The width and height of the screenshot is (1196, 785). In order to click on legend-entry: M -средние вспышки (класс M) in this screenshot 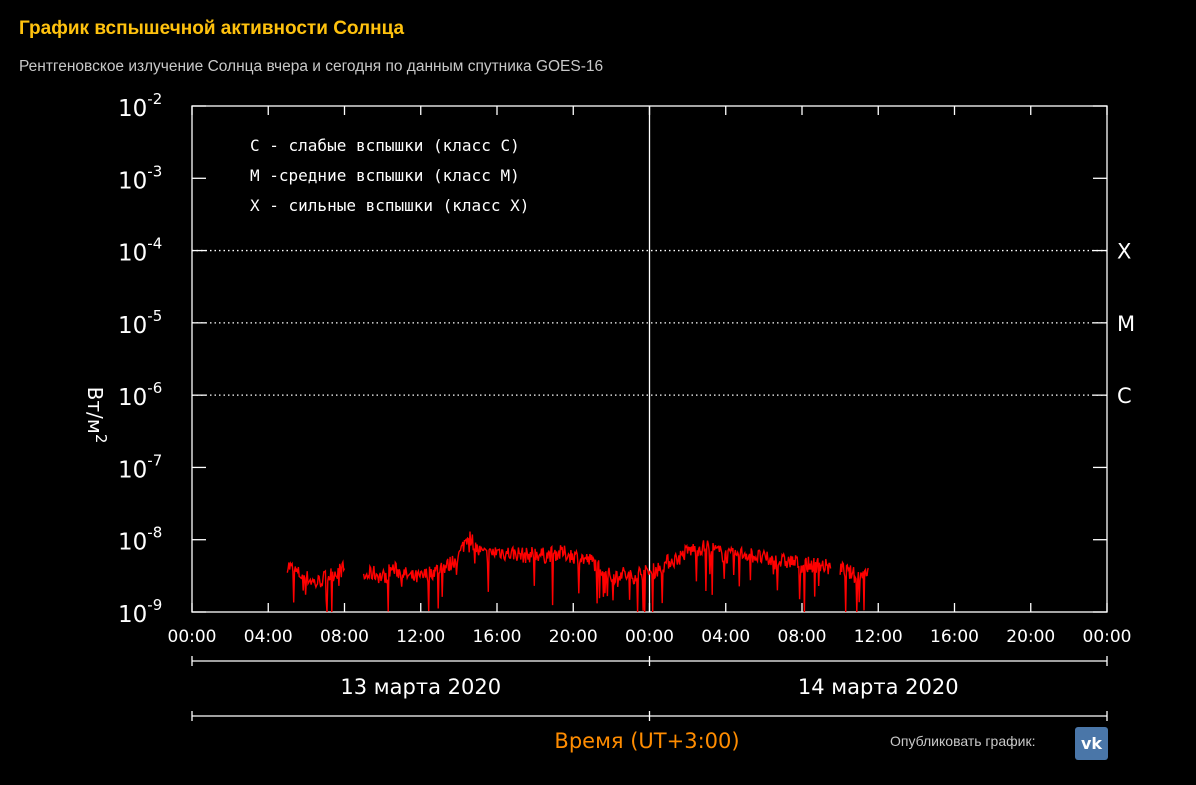, I will do `click(385, 175)`.